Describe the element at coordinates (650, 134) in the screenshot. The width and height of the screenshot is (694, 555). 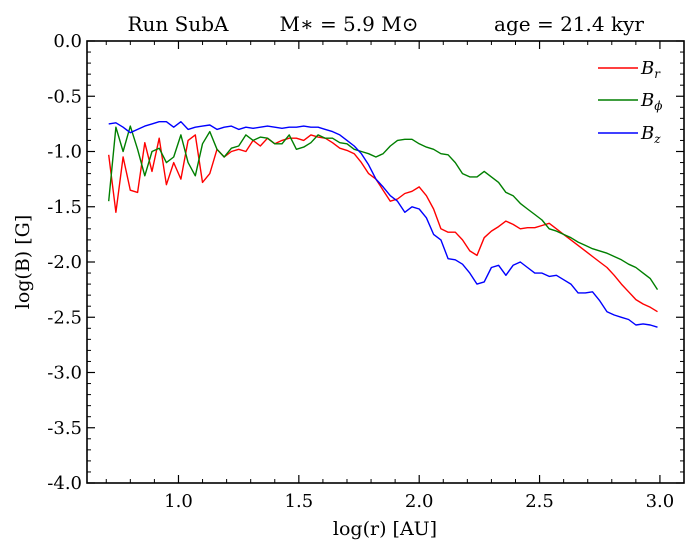
I see `legend-label-b-z: Bz` at that location.